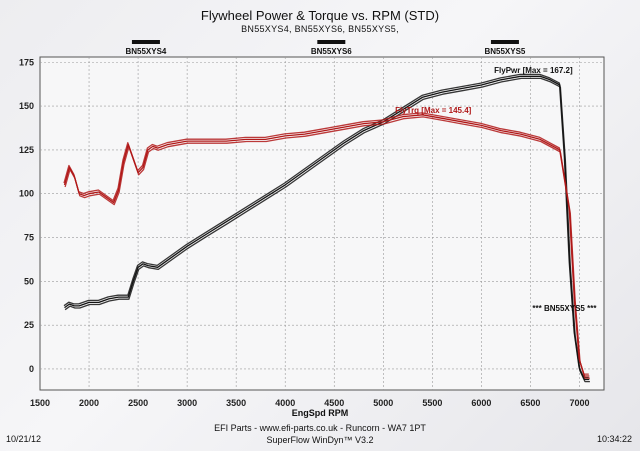 This screenshot has height=451, width=640. Describe the element at coordinates (26, 62) in the screenshot. I see `y-tick-label: 175` at that location.